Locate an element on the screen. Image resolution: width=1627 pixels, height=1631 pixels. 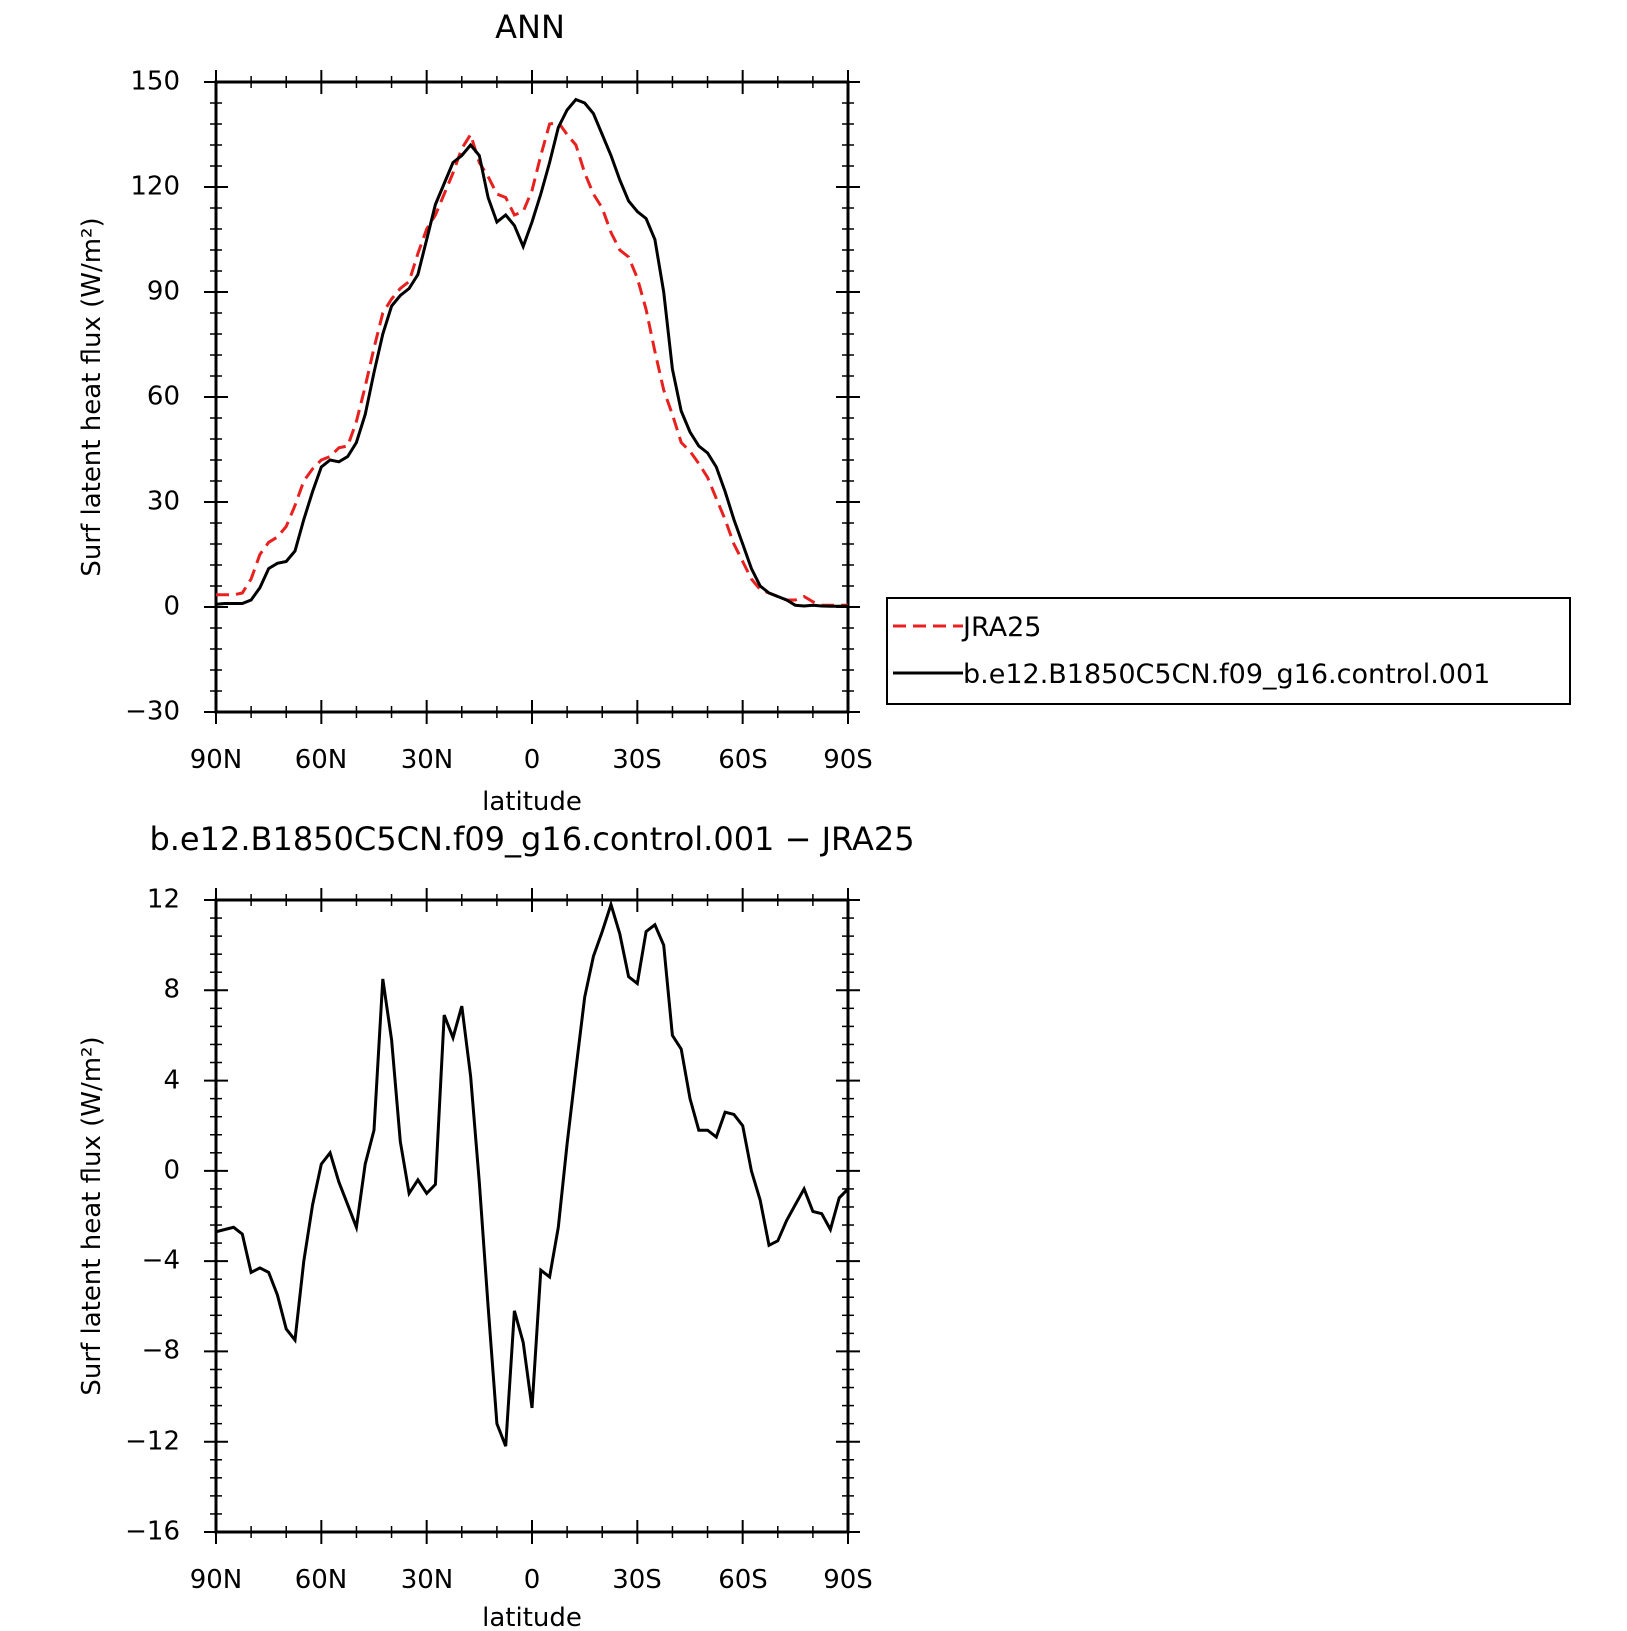
bottom-x-tick-label: 60S is located at coordinates (743, 1580).